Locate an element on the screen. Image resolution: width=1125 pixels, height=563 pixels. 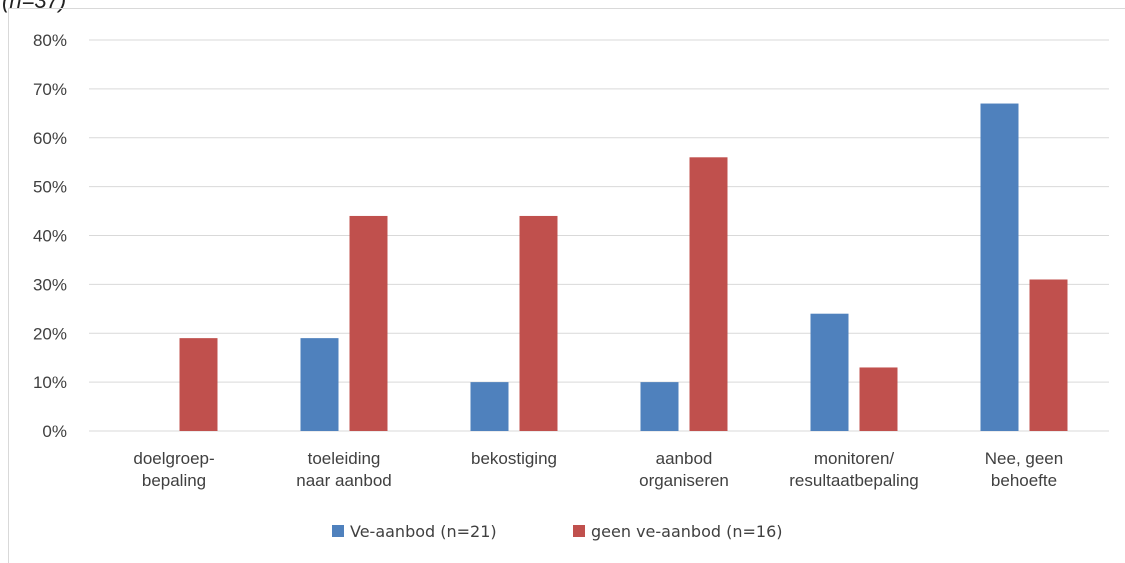
y-tick-label: 70% is located at coordinates (50, 89).